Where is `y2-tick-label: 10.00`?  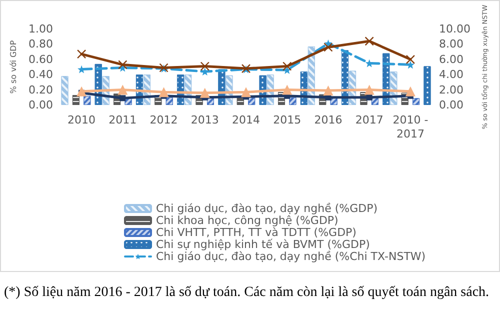
y2-tick-label: 10.00 is located at coordinates (454, 29).